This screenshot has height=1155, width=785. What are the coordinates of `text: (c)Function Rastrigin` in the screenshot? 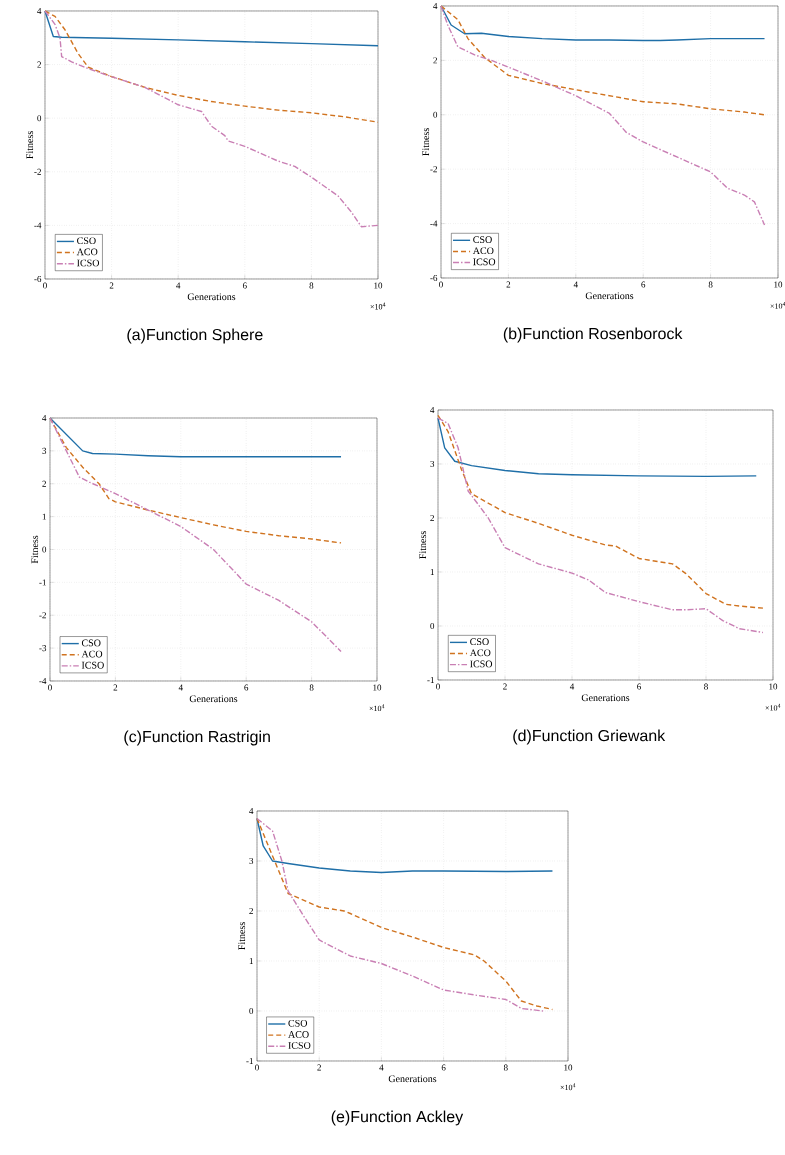 It's located at (197, 738).